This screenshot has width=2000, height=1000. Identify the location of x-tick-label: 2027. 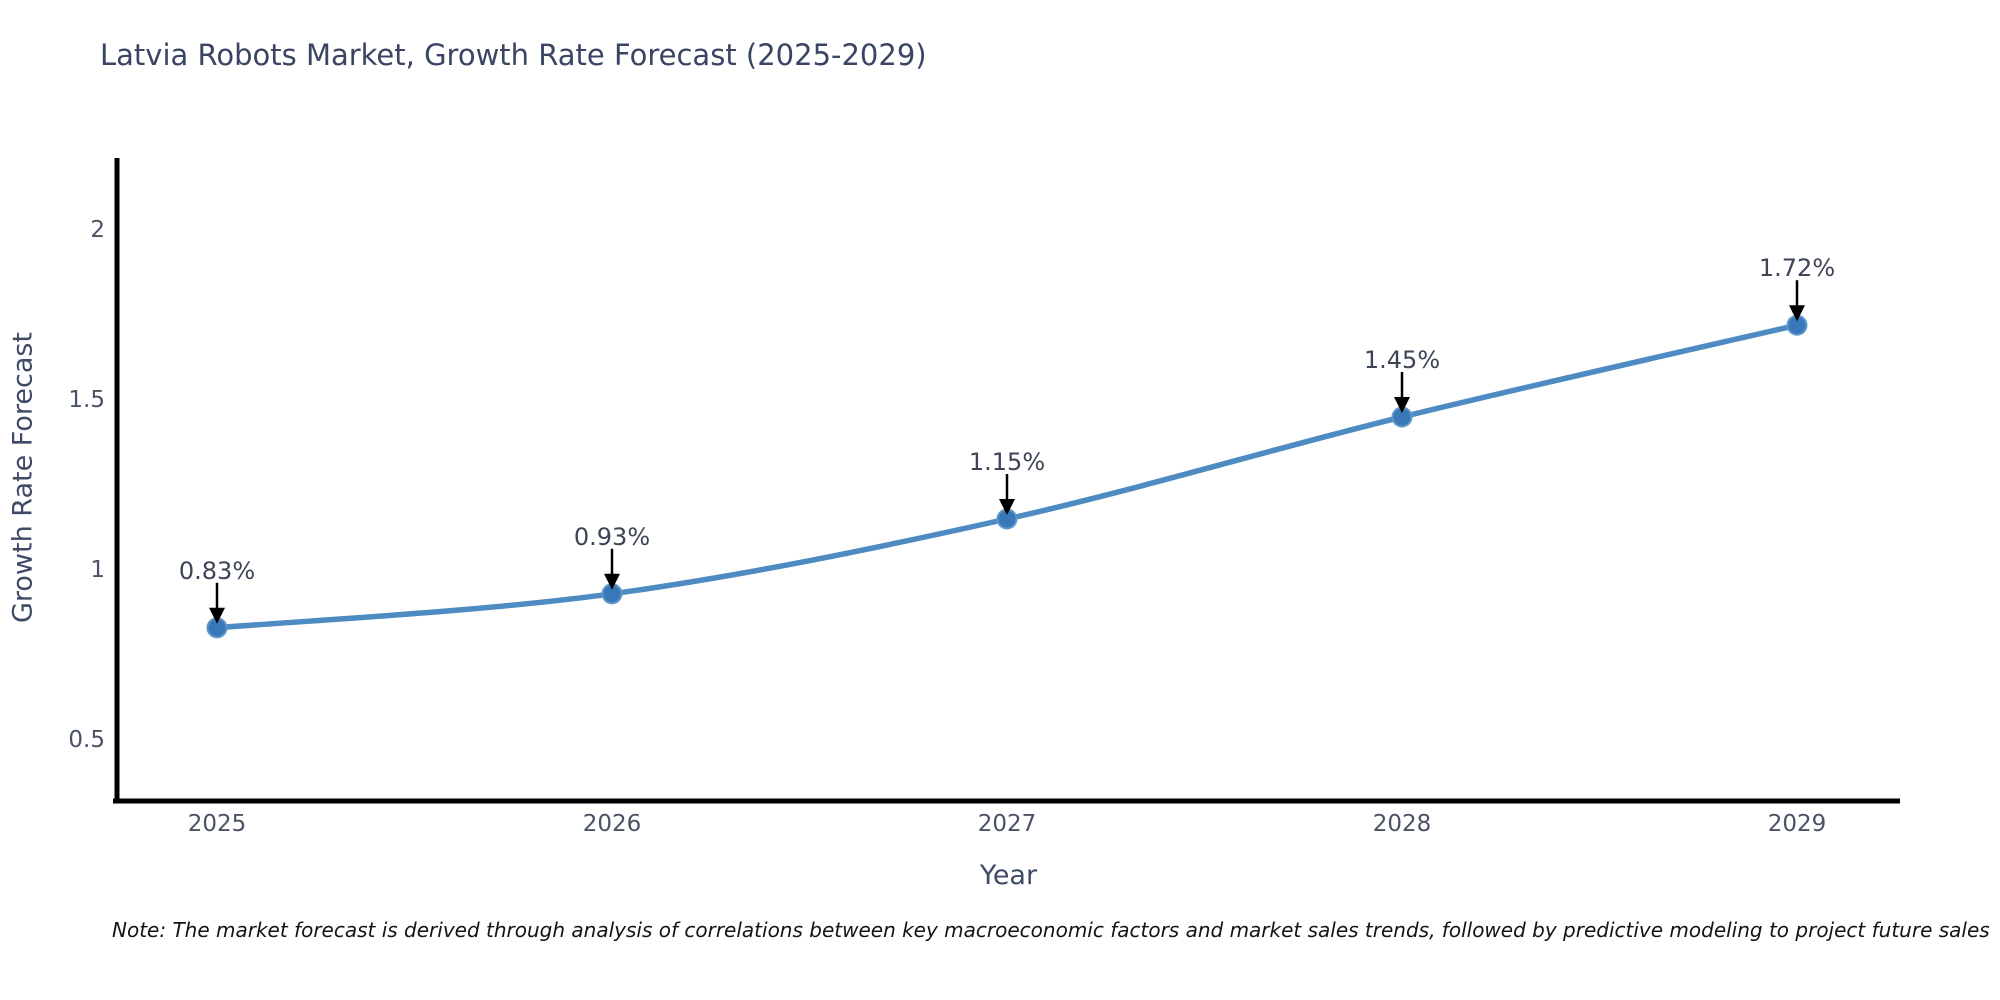
(1007, 824).